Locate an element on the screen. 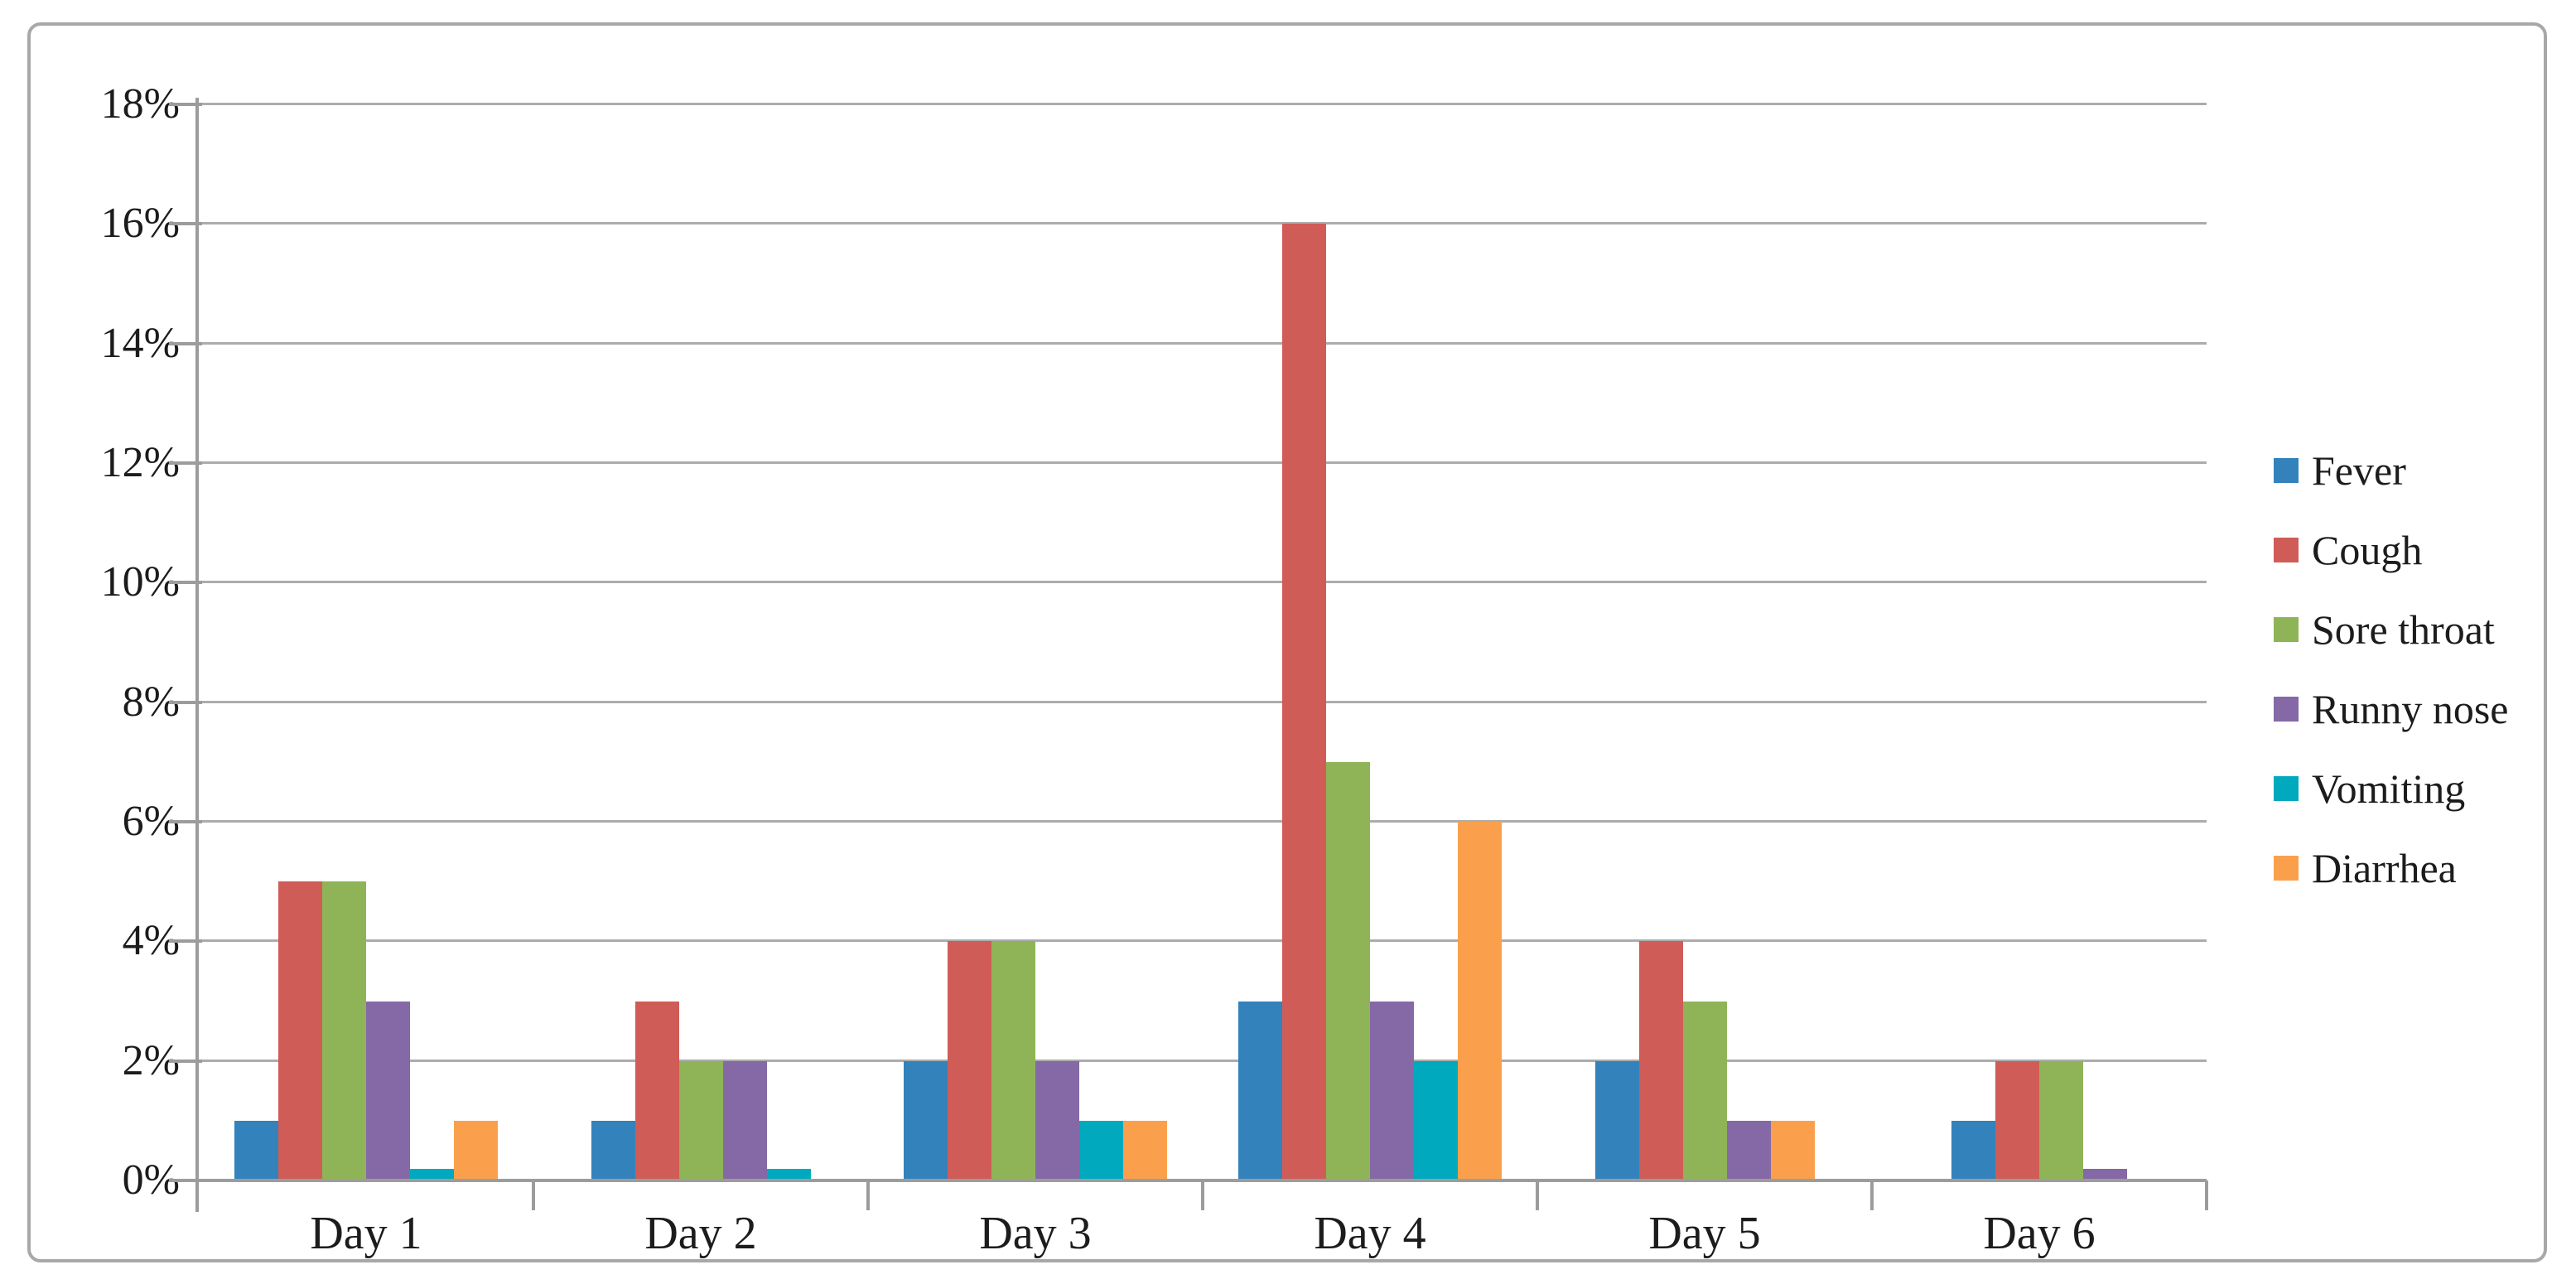  y-tick-label-12: 12% is located at coordinates (140, 462).